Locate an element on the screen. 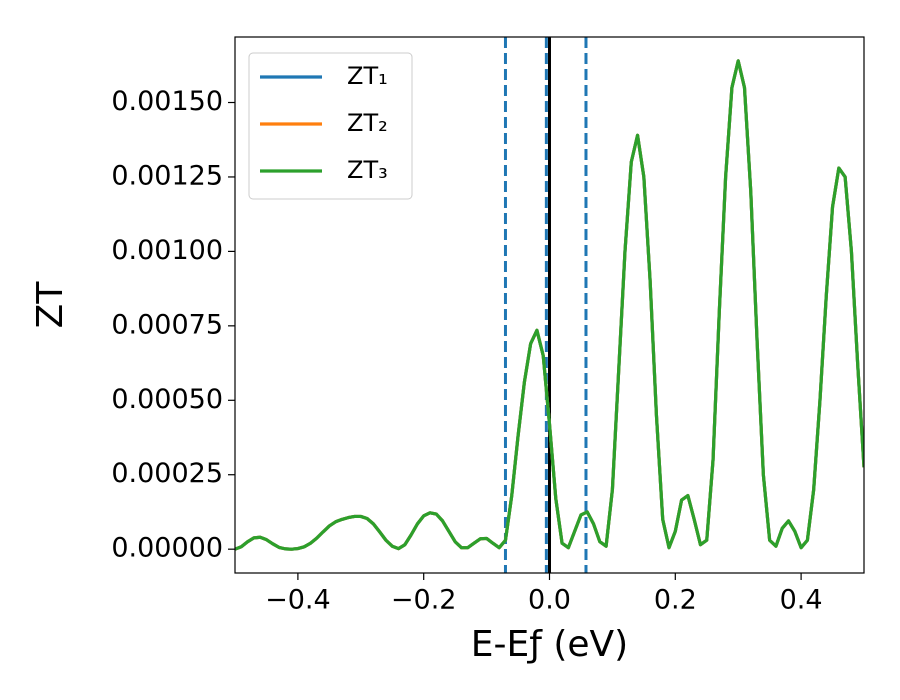  y-tick-label: 0.00050 is located at coordinates (167, 399).